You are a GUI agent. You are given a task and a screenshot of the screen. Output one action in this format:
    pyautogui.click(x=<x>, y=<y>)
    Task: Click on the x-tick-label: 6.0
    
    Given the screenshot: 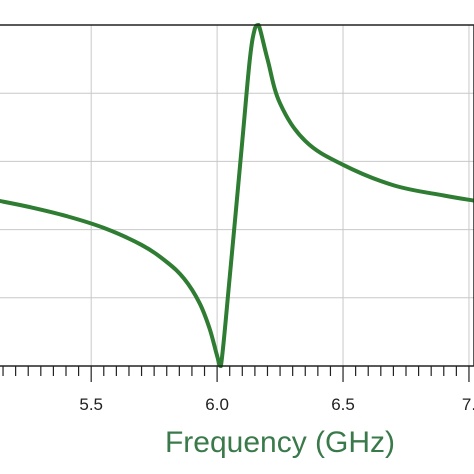 What is the action you would take?
    pyautogui.click(x=217, y=404)
    